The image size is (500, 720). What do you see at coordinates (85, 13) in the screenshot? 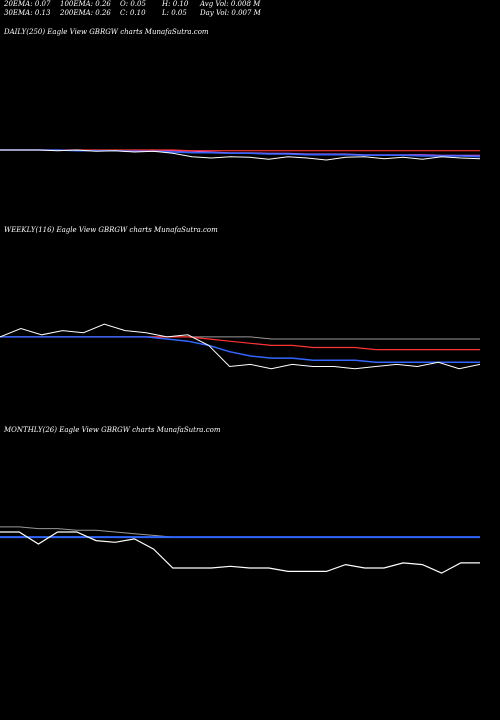
I see `ema200-value: 200EMA: 0.26` at bounding box center [85, 13].